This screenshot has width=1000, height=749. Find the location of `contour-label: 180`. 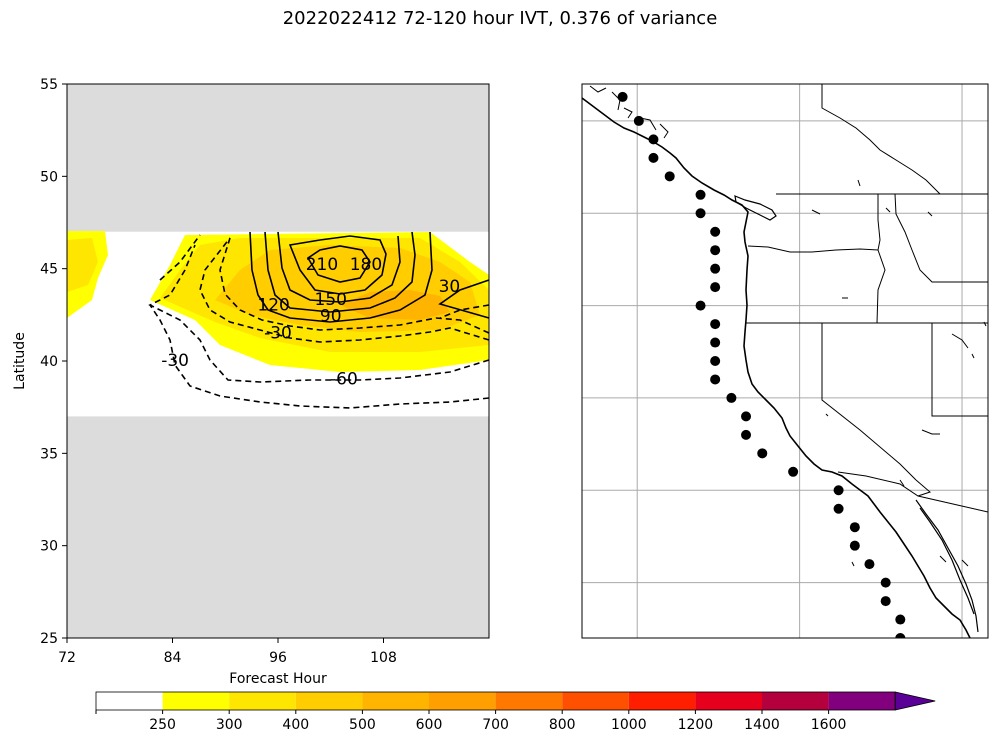

contour-label: 180 is located at coordinates (366, 265).